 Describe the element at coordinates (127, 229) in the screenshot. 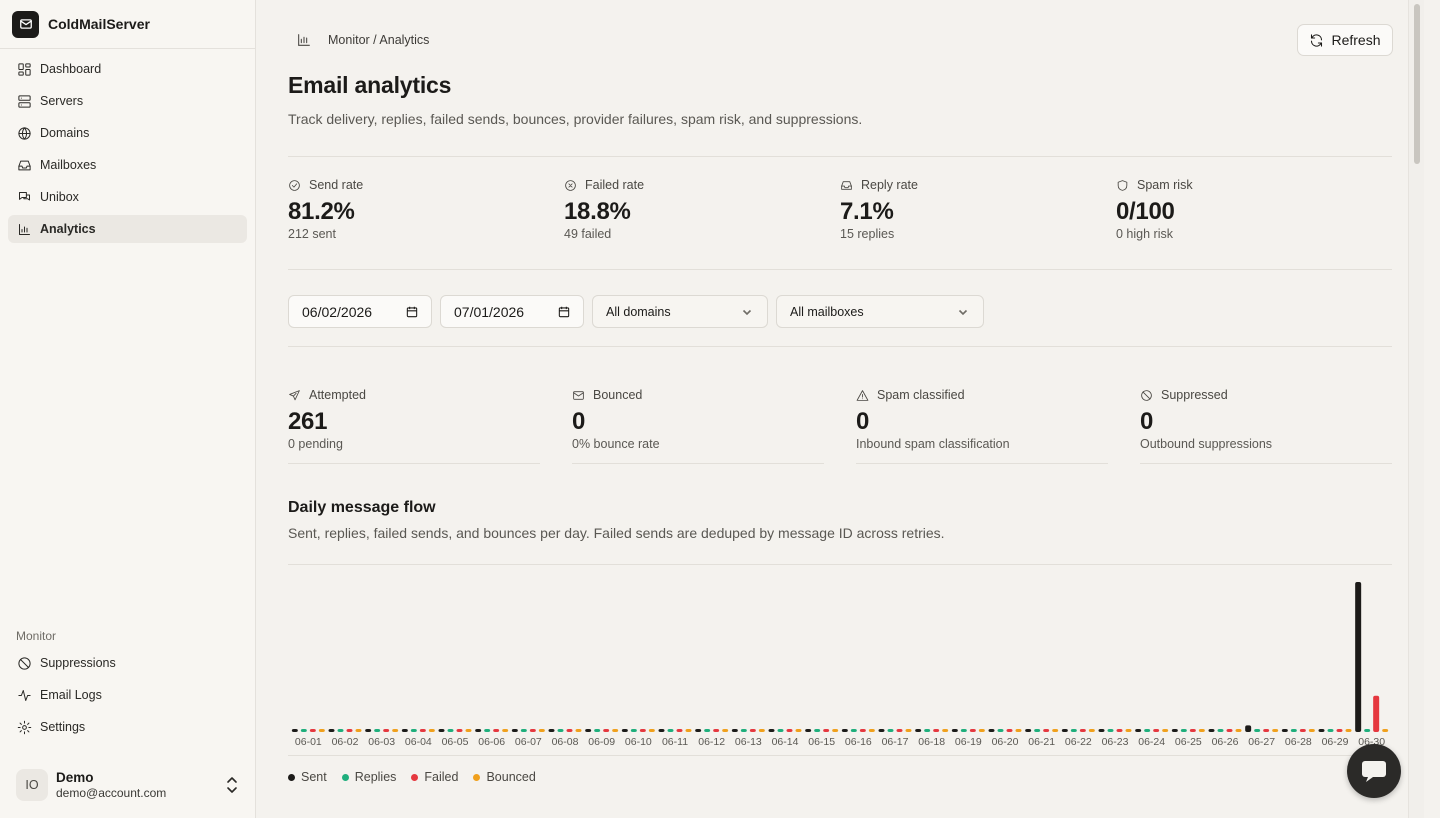

I see `sidebar-item-analytics: Analytics` at that location.